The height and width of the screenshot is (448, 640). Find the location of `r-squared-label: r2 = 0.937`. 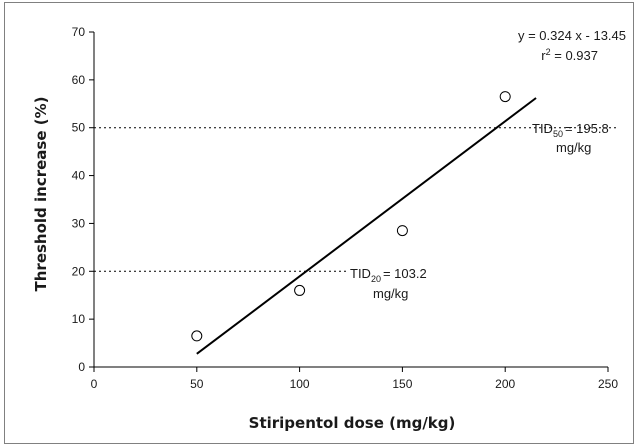

r-squared-label: r2 = 0.937 is located at coordinates (569, 55).